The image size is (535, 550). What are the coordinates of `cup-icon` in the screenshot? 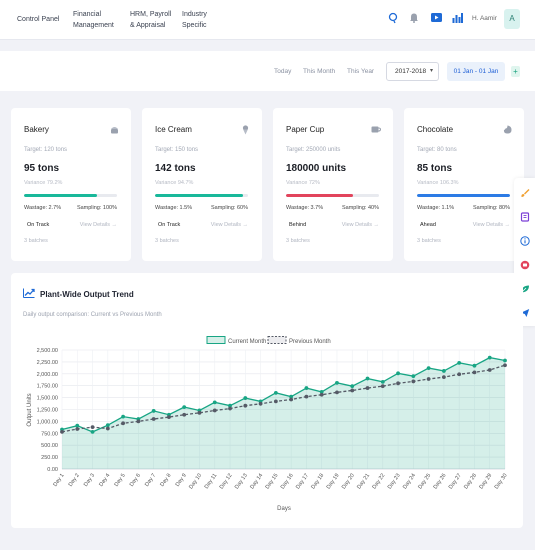 It's located at (376, 130).